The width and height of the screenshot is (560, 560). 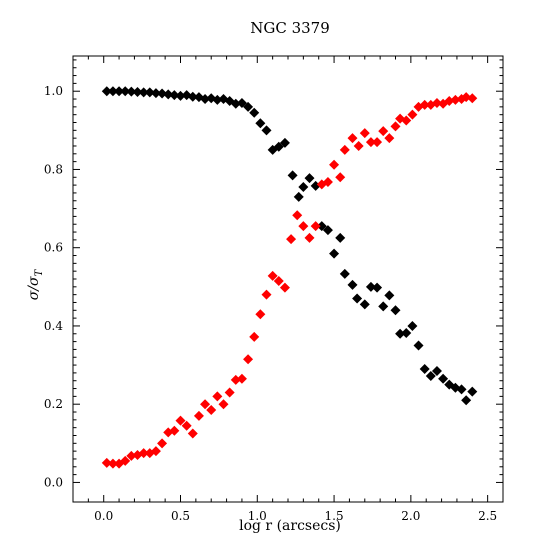 What do you see at coordinates (53, 91) in the screenshot?
I see `y-tick-label: 1.0` at bounding box center [53, 91].